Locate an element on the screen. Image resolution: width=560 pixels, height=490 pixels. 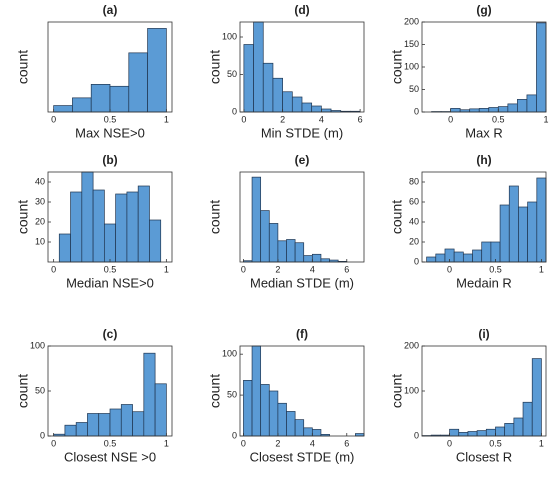
x-axis-label: Closest R is located at coordinates (484, 456).